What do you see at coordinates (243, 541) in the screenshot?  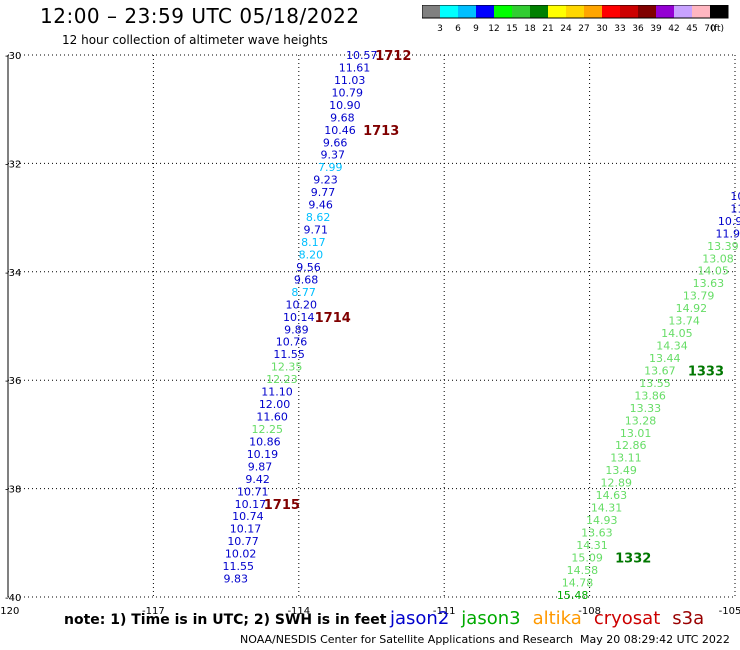 I see `swh-value-jason2: 10.77` at bounding box center [243, 541].